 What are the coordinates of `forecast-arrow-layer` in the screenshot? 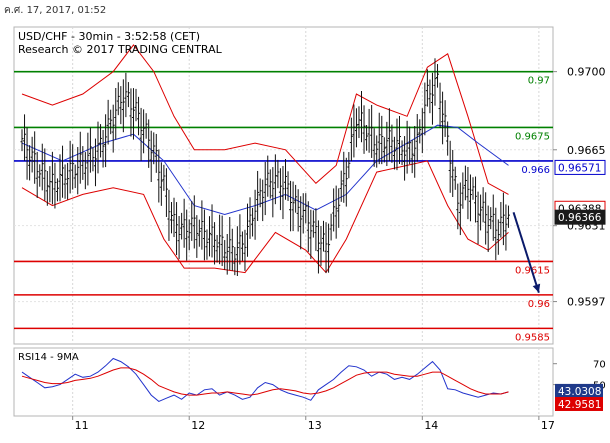 It's located at (526, 252).